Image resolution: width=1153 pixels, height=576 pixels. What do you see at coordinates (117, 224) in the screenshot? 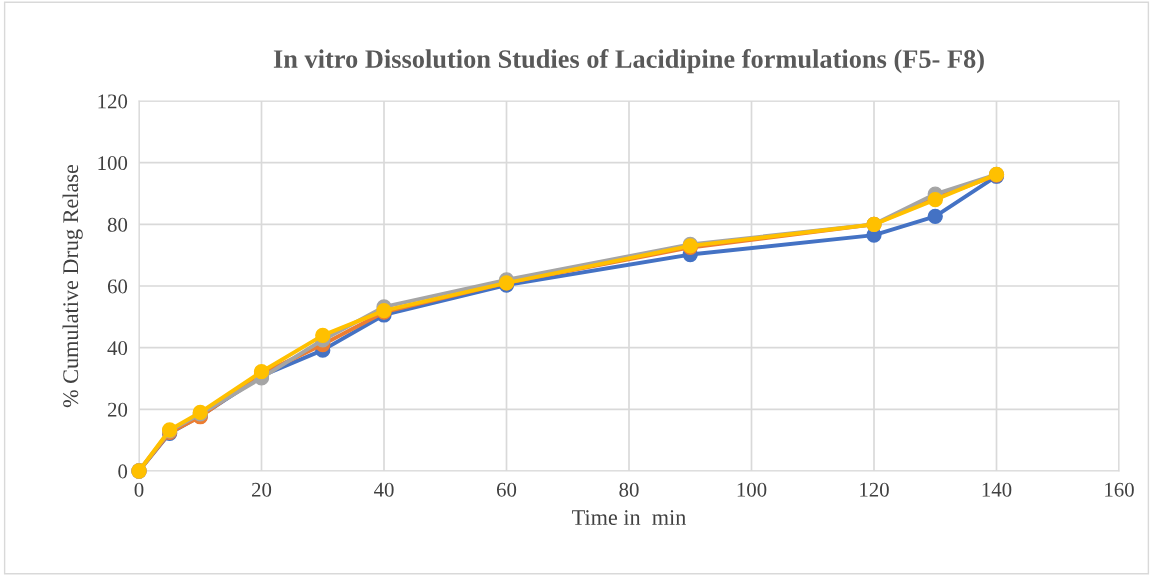
I see `y-tick-label: 80` at bounding box center [117, 224].